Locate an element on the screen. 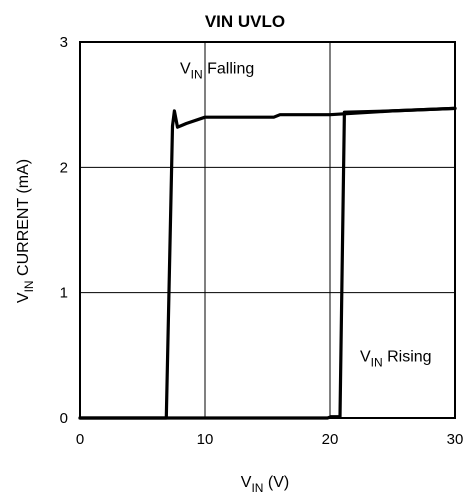 The width and height of the screenshot is (475, 503). annotation-rising-rest: Rising is located at coordinates (407, 357).